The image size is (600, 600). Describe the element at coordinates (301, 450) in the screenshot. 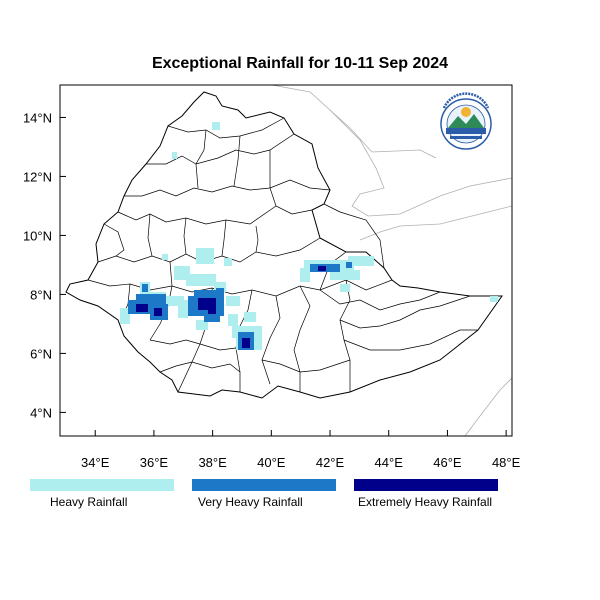

I see `x-axis: 34°E 36°E 38°E 40°E 42°E 44°E 46°E 48°E` at that location.